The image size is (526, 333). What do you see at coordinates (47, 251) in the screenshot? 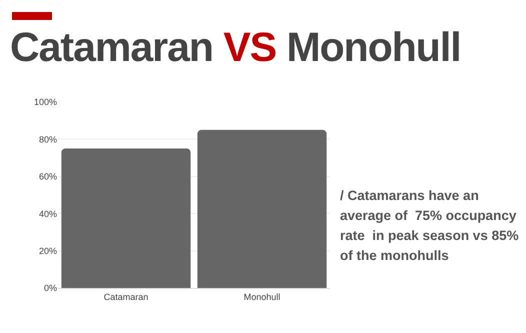
I see `y-tick-label: 20%` at bounding box center [47, 251].